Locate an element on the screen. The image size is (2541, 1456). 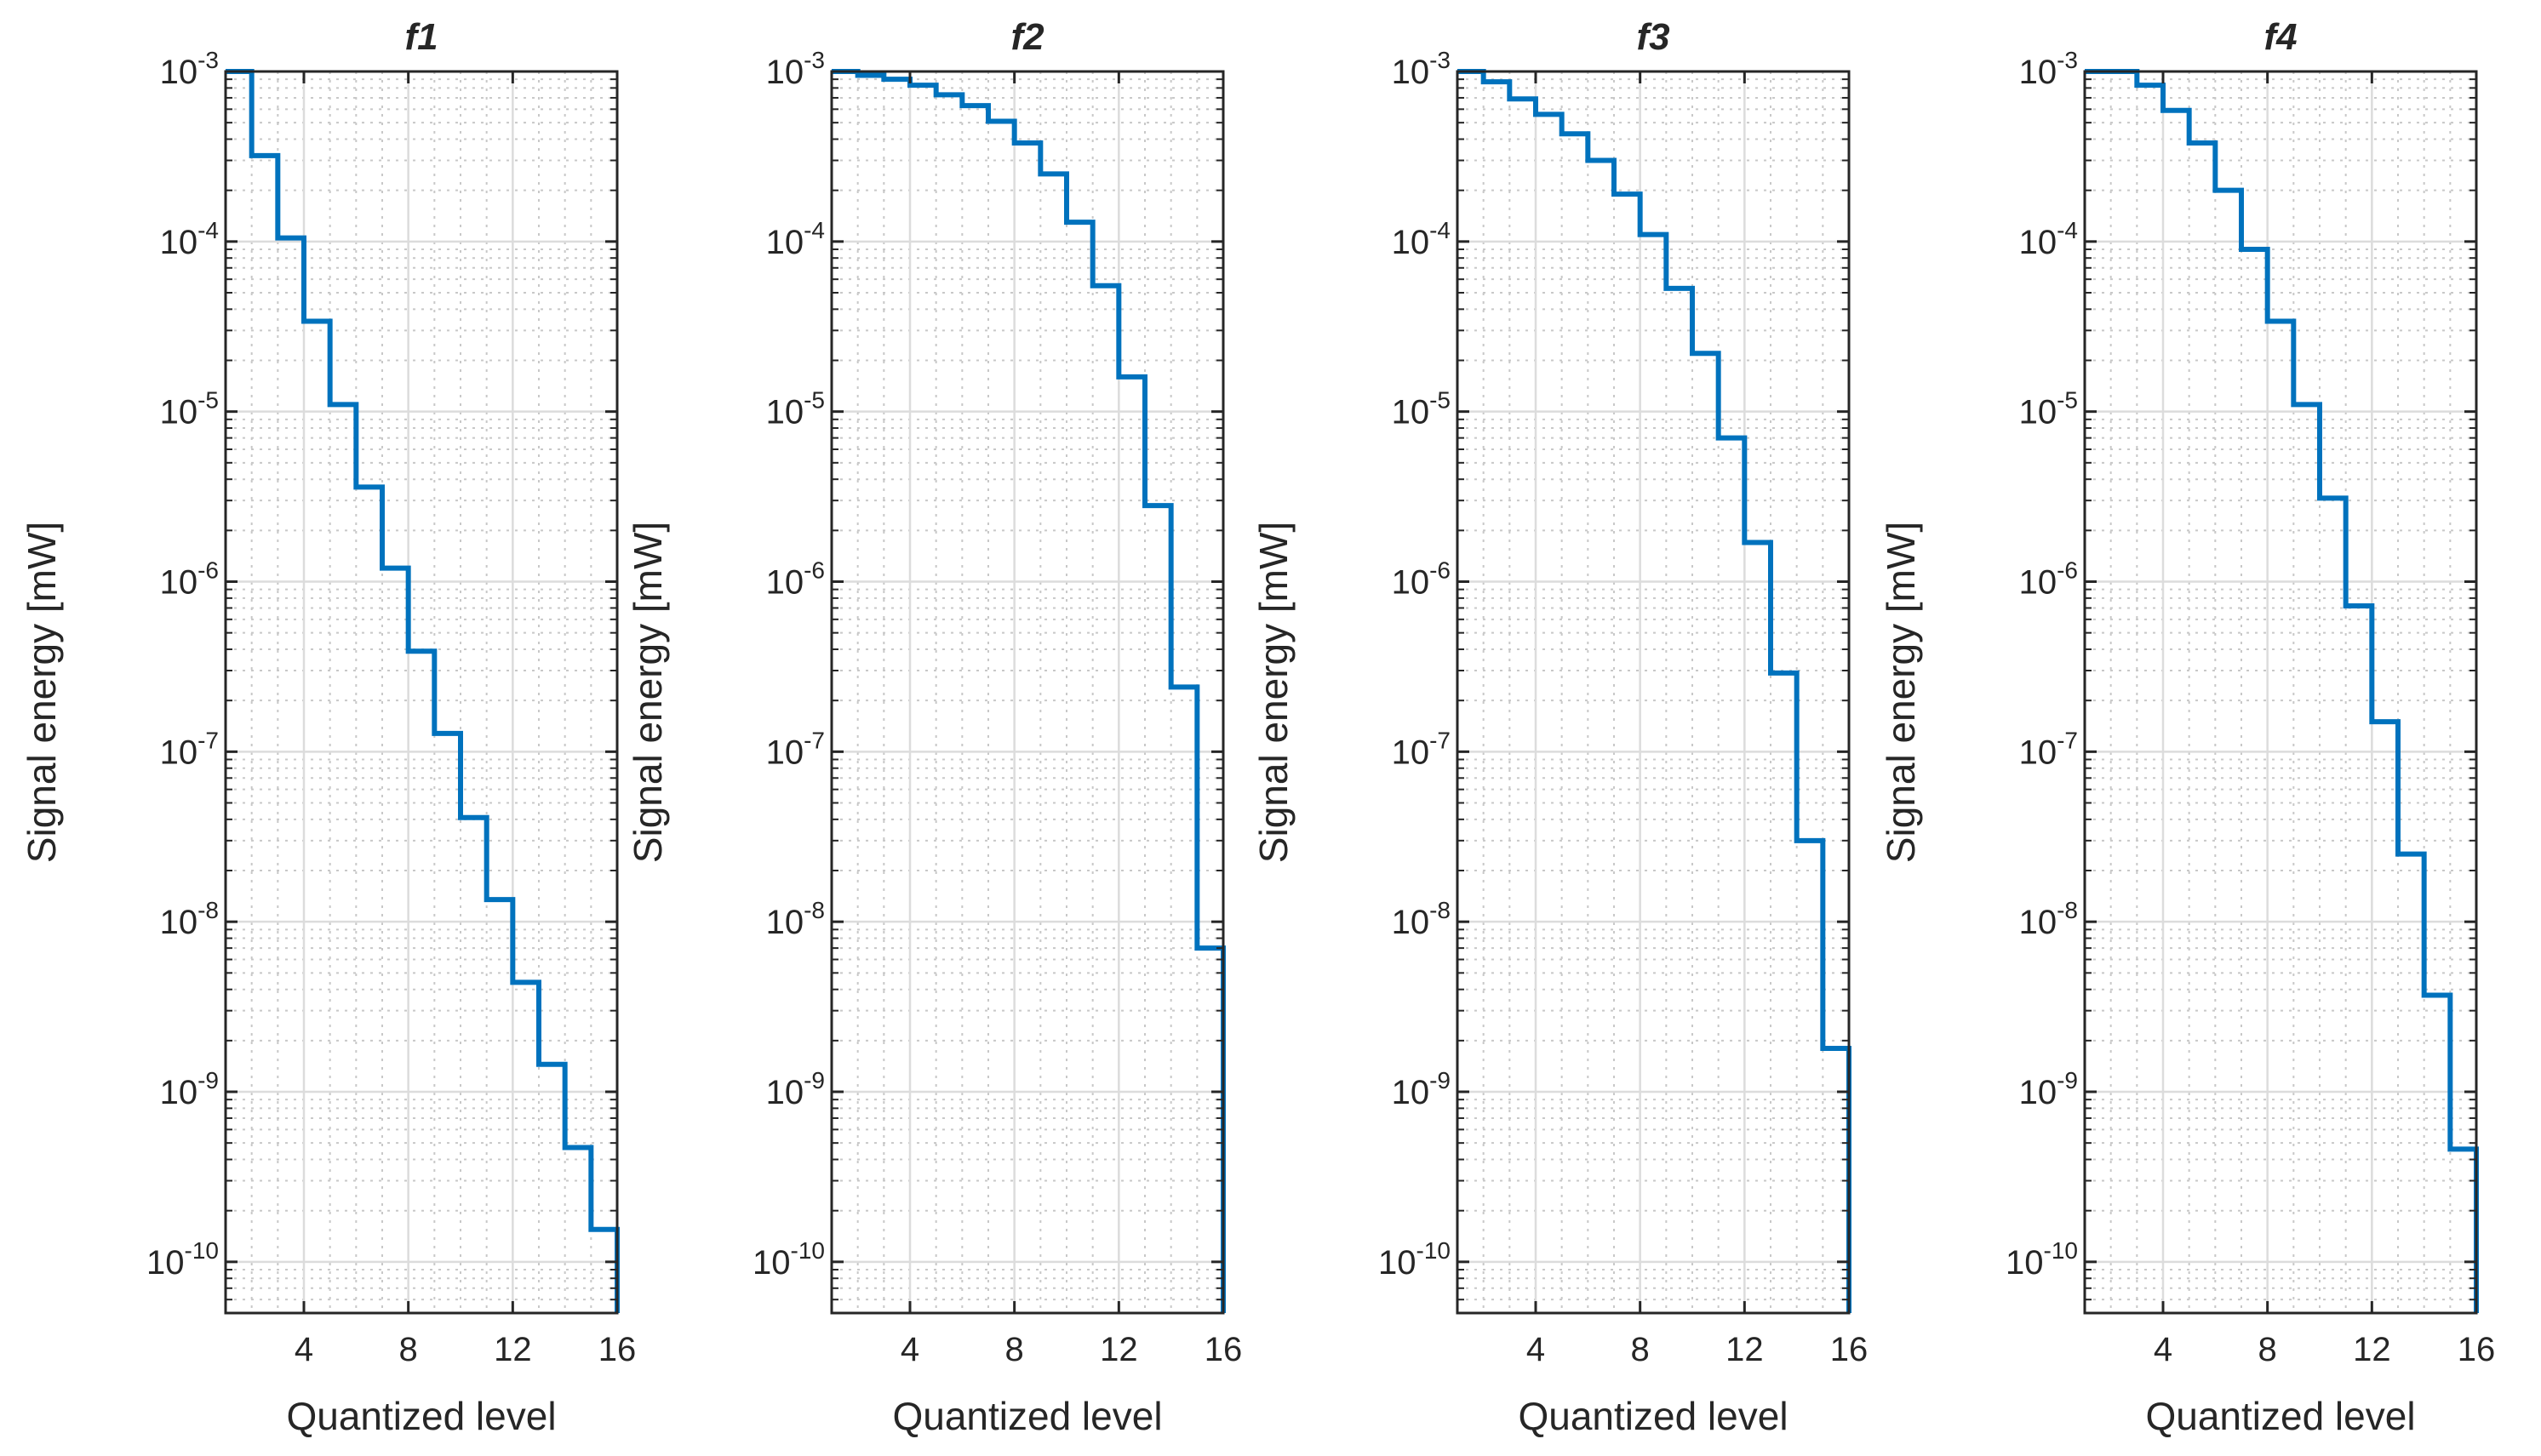
panel-title: f4 is located at coordinates (2280, 37).